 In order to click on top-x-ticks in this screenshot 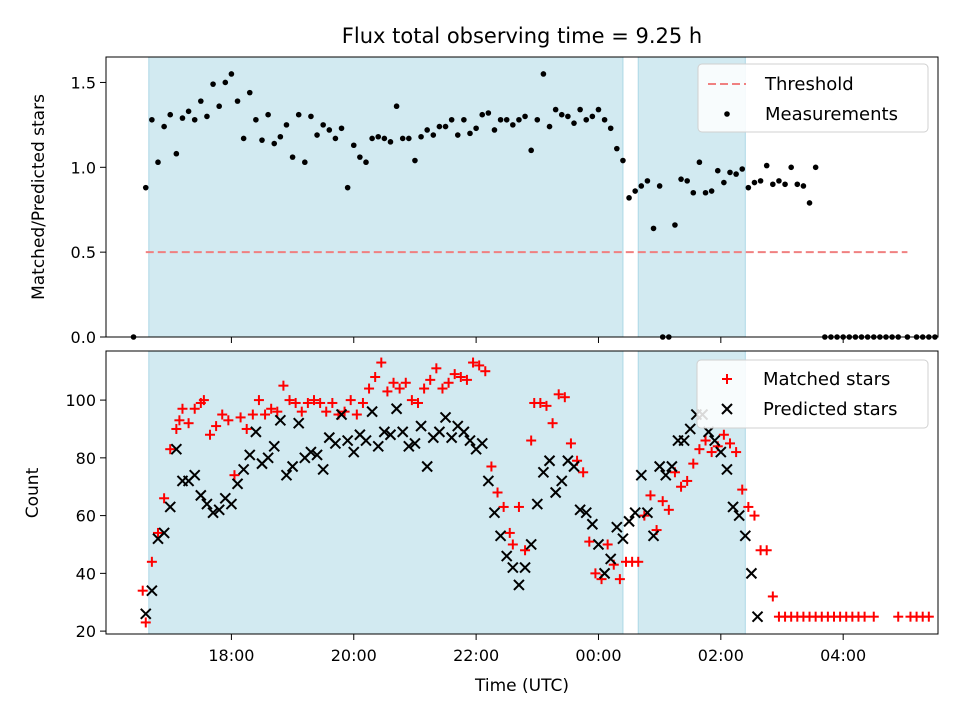, I will do `click(537, 340)`.